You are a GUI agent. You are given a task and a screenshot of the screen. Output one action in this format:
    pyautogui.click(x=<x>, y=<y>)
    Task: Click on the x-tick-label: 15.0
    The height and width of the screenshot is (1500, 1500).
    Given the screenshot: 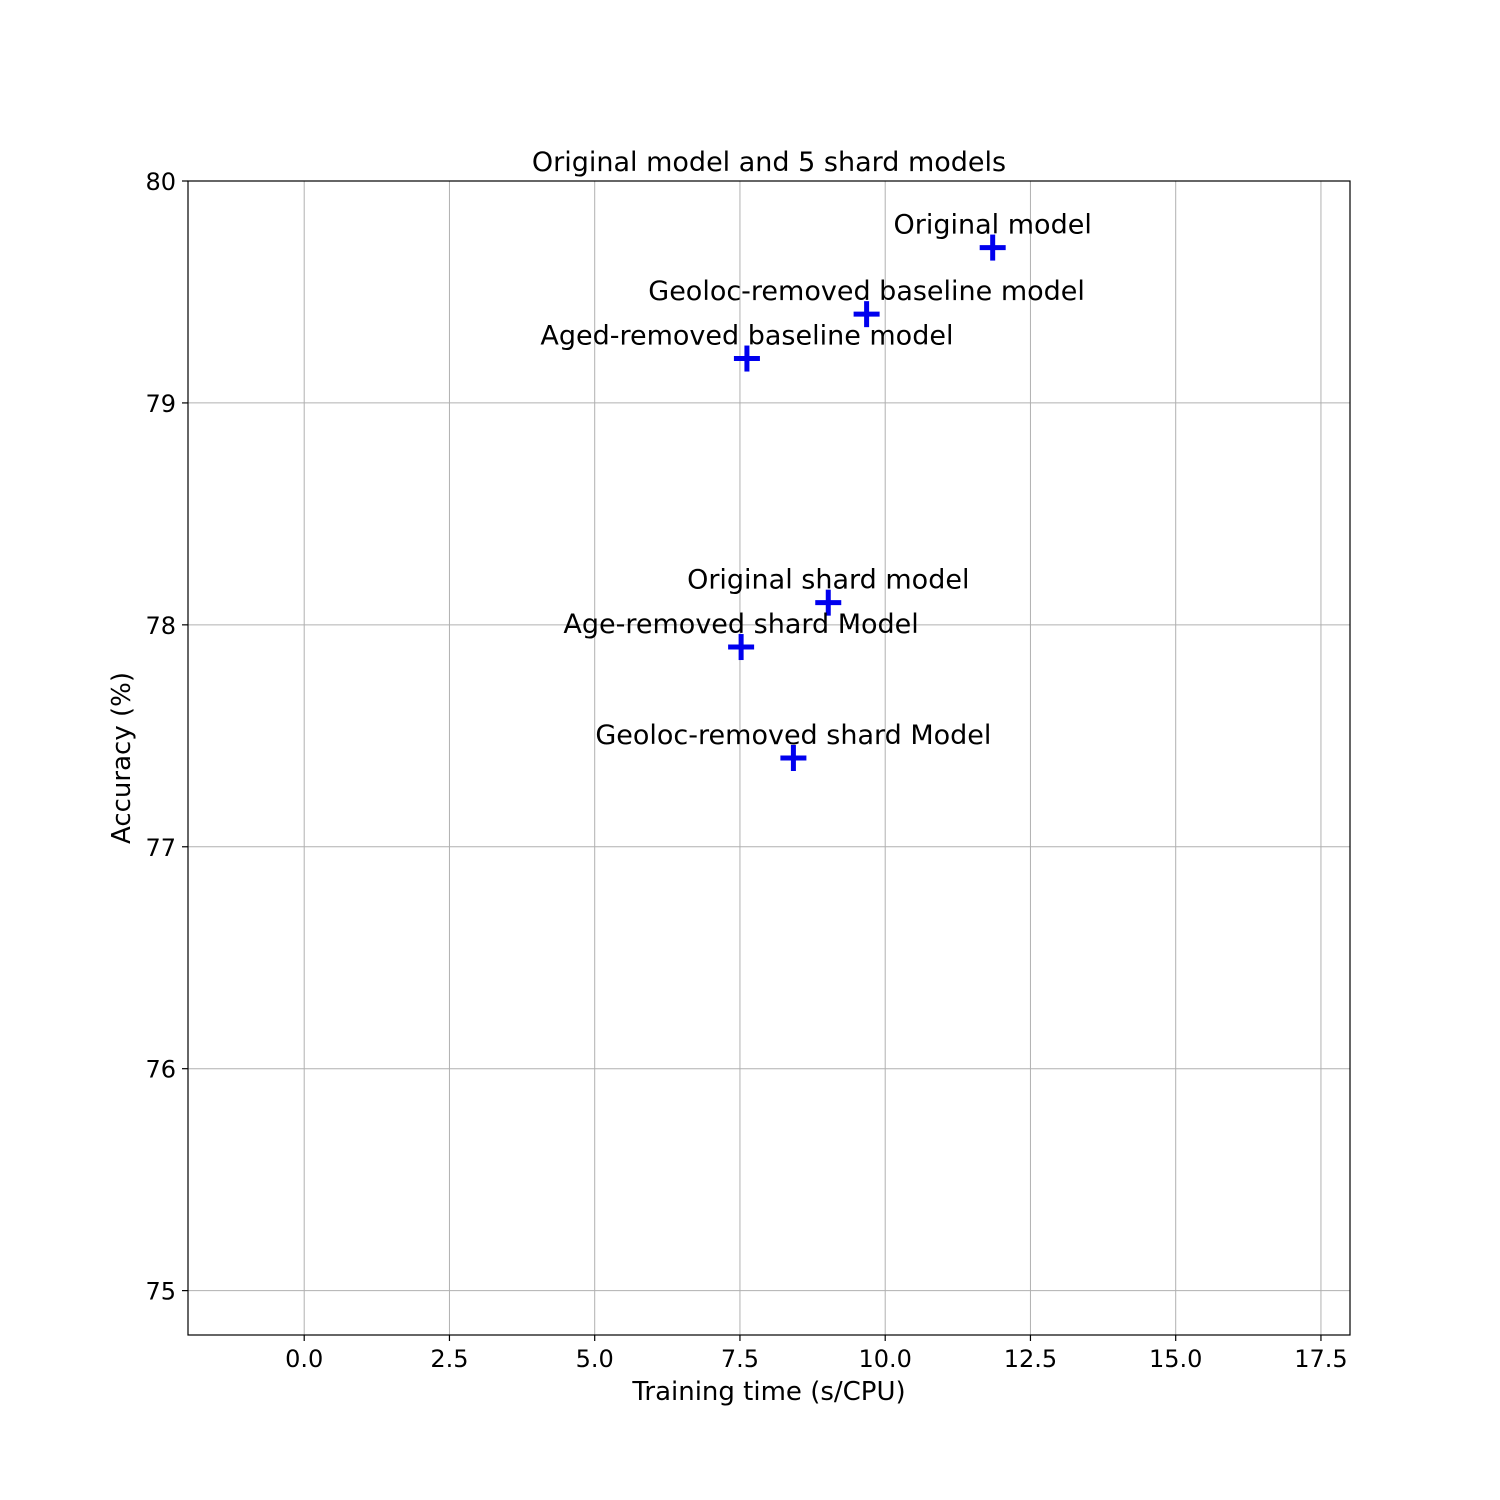 What is the action you would take?
    pyautogui.click(x=1175, y=1359)
    